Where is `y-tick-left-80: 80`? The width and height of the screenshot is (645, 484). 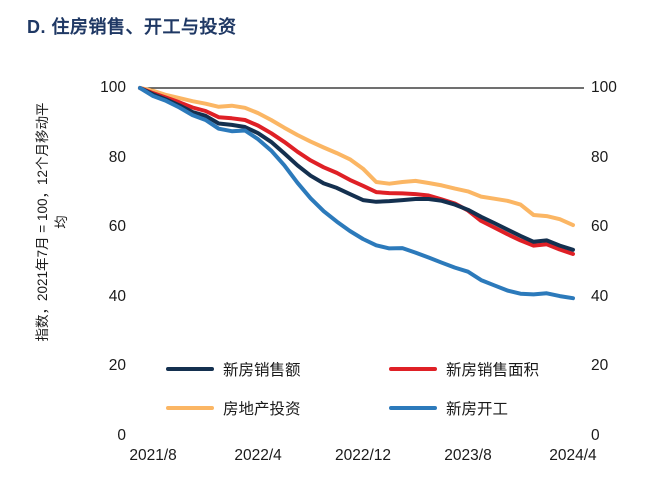 y-tick-left-80: 80 is located at coordinates (117, 157).